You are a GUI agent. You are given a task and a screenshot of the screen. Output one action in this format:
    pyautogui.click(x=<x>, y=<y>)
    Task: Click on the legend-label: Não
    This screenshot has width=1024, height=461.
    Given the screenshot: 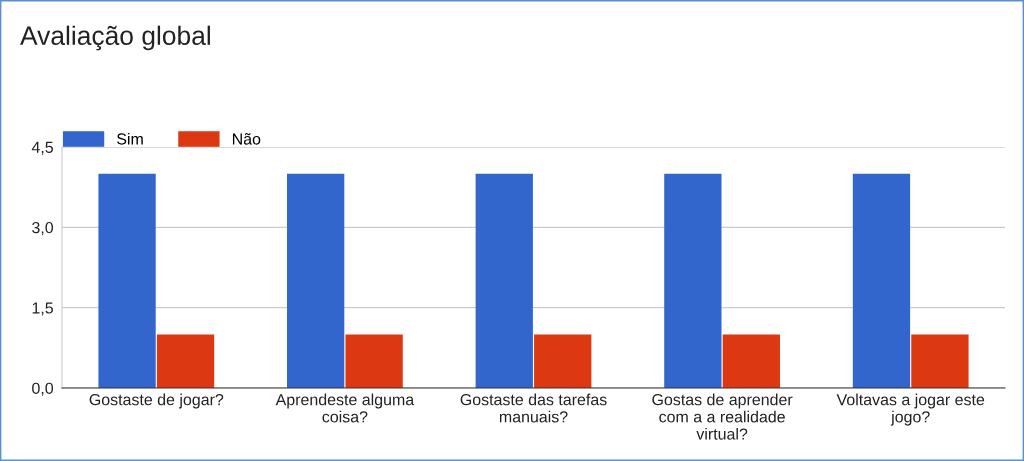 What is the action you would take?
    pyautogui.click(x=246, y=139)
    